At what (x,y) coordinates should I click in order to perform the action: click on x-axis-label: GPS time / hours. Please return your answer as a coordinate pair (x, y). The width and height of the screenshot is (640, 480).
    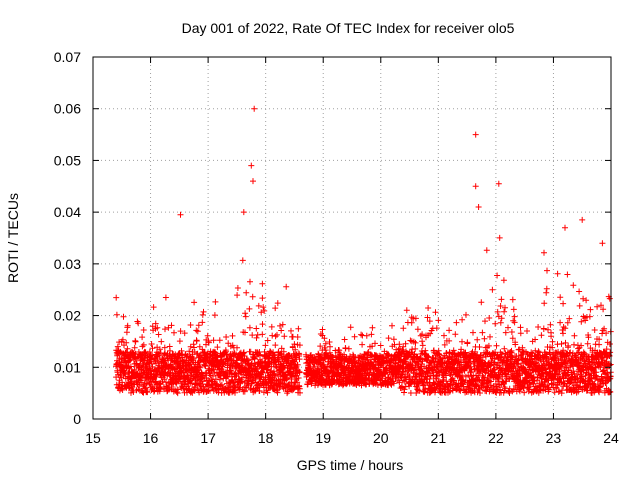
    Looking at the image, I should click on (350, 465).